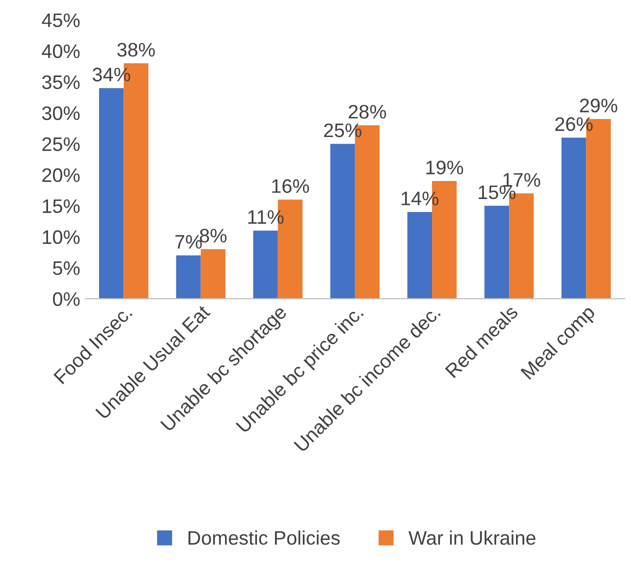 The image size is (631, 569). I want to click on data-label: 15%, so click(497, 192).